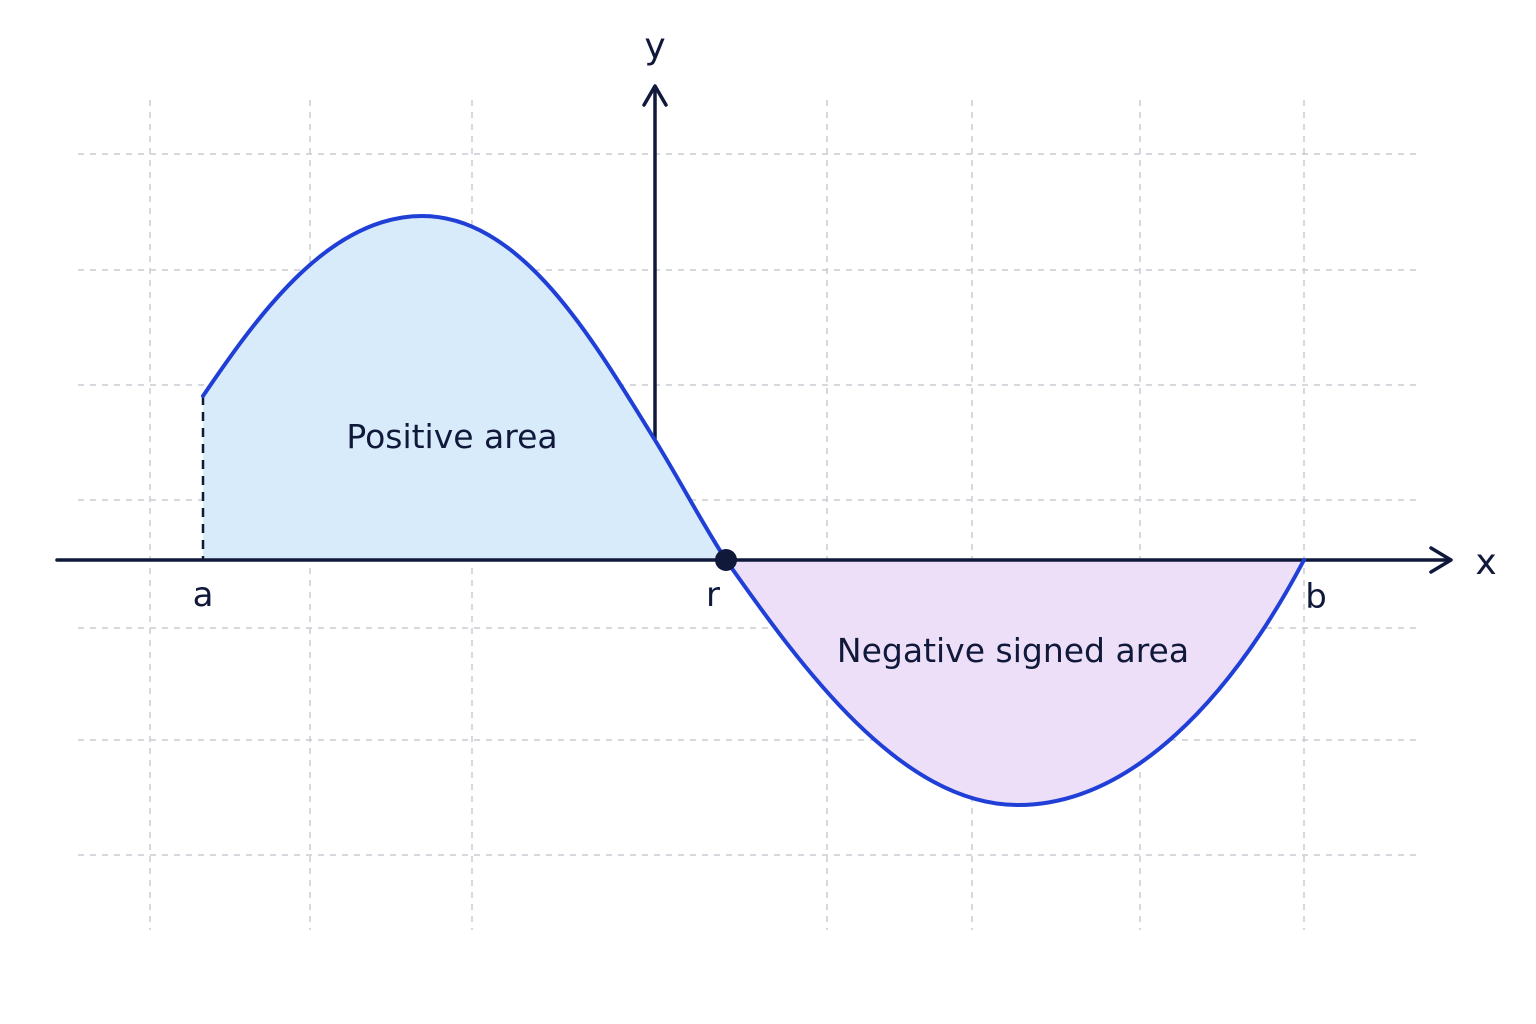  I want to click on x-axis-arrow-icon, so click(1441, 560).